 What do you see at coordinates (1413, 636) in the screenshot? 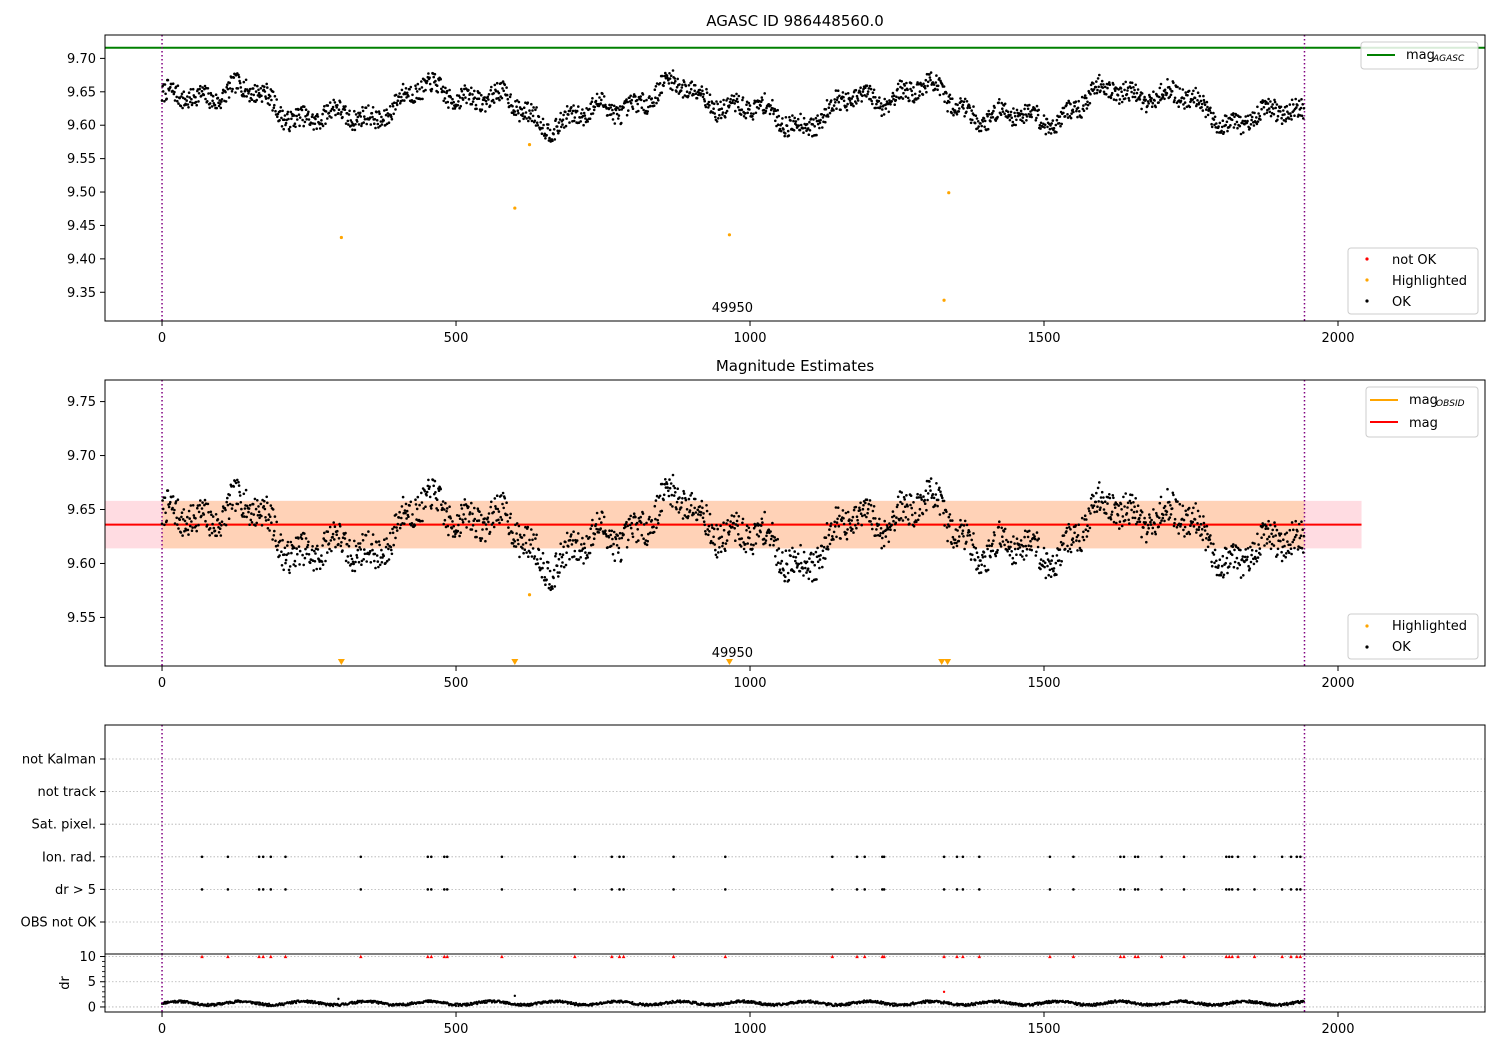
I see `mid-points-legend-box` at bounding box center [1413, 636].